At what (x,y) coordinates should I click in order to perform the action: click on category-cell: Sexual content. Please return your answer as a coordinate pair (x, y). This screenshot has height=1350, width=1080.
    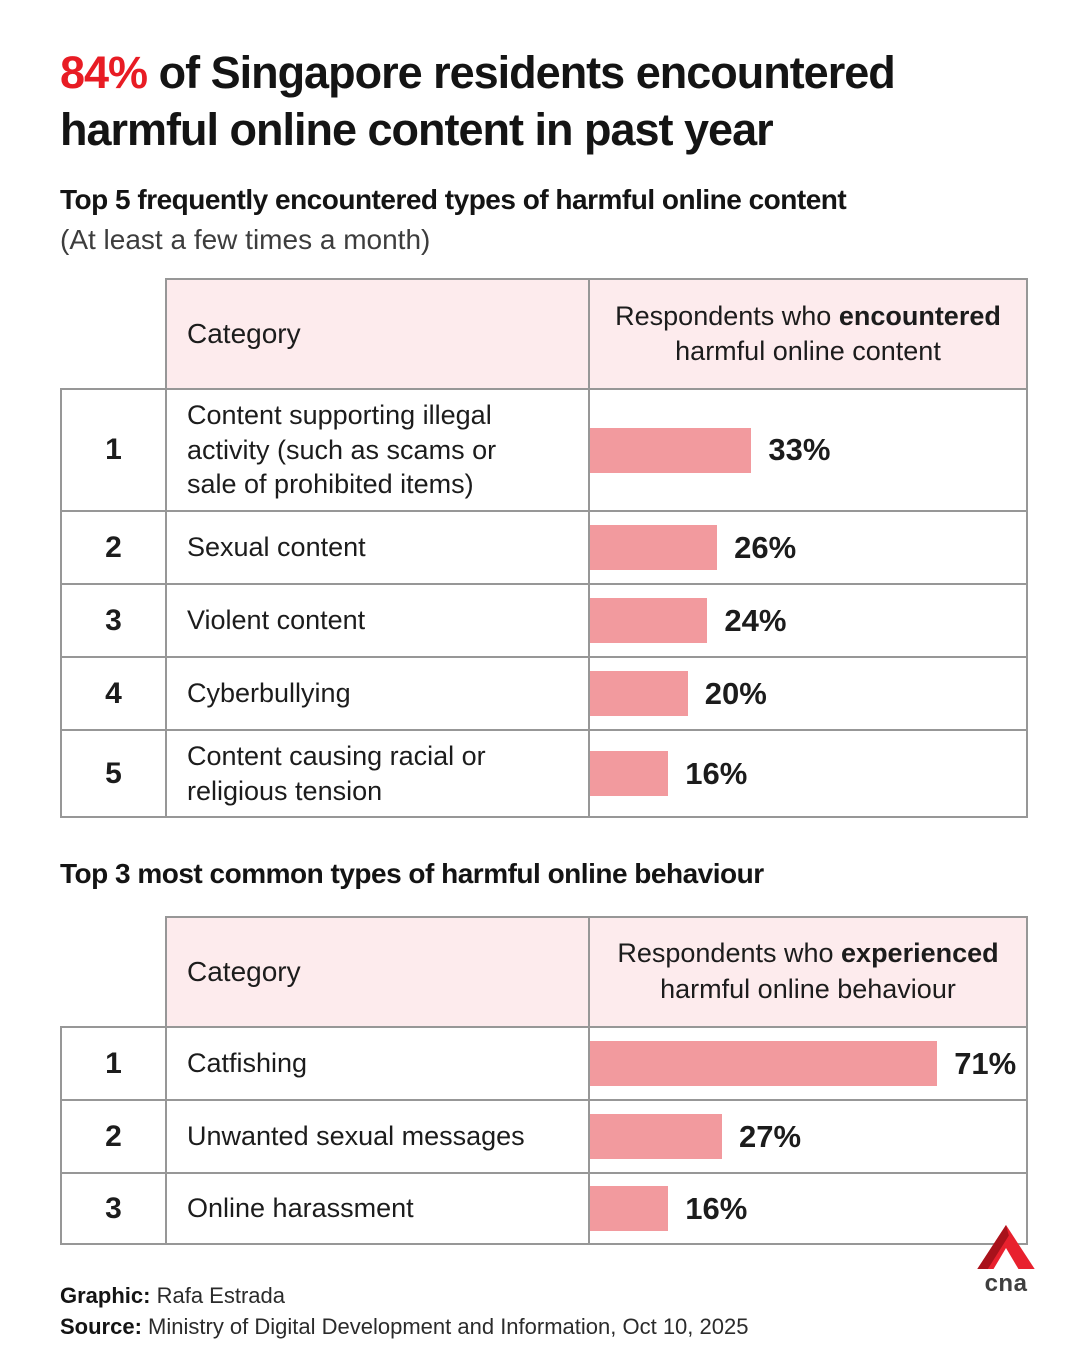
    Looking at the image, I should click on (376, 547).